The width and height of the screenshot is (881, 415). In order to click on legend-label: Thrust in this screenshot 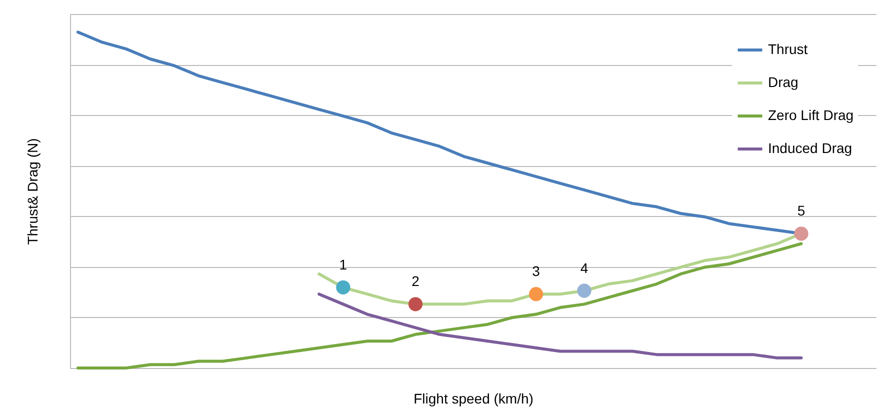, I will do `click(788, 49)`.